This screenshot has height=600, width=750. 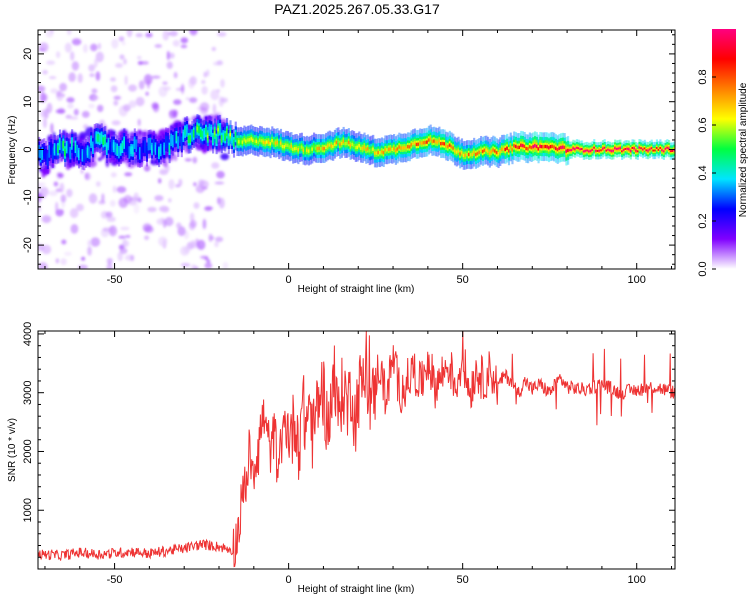 What do you see at coordinates (28, 334) in the screenshot?
I see `y-tick-label: 4000` at bounding box center [28, 334].